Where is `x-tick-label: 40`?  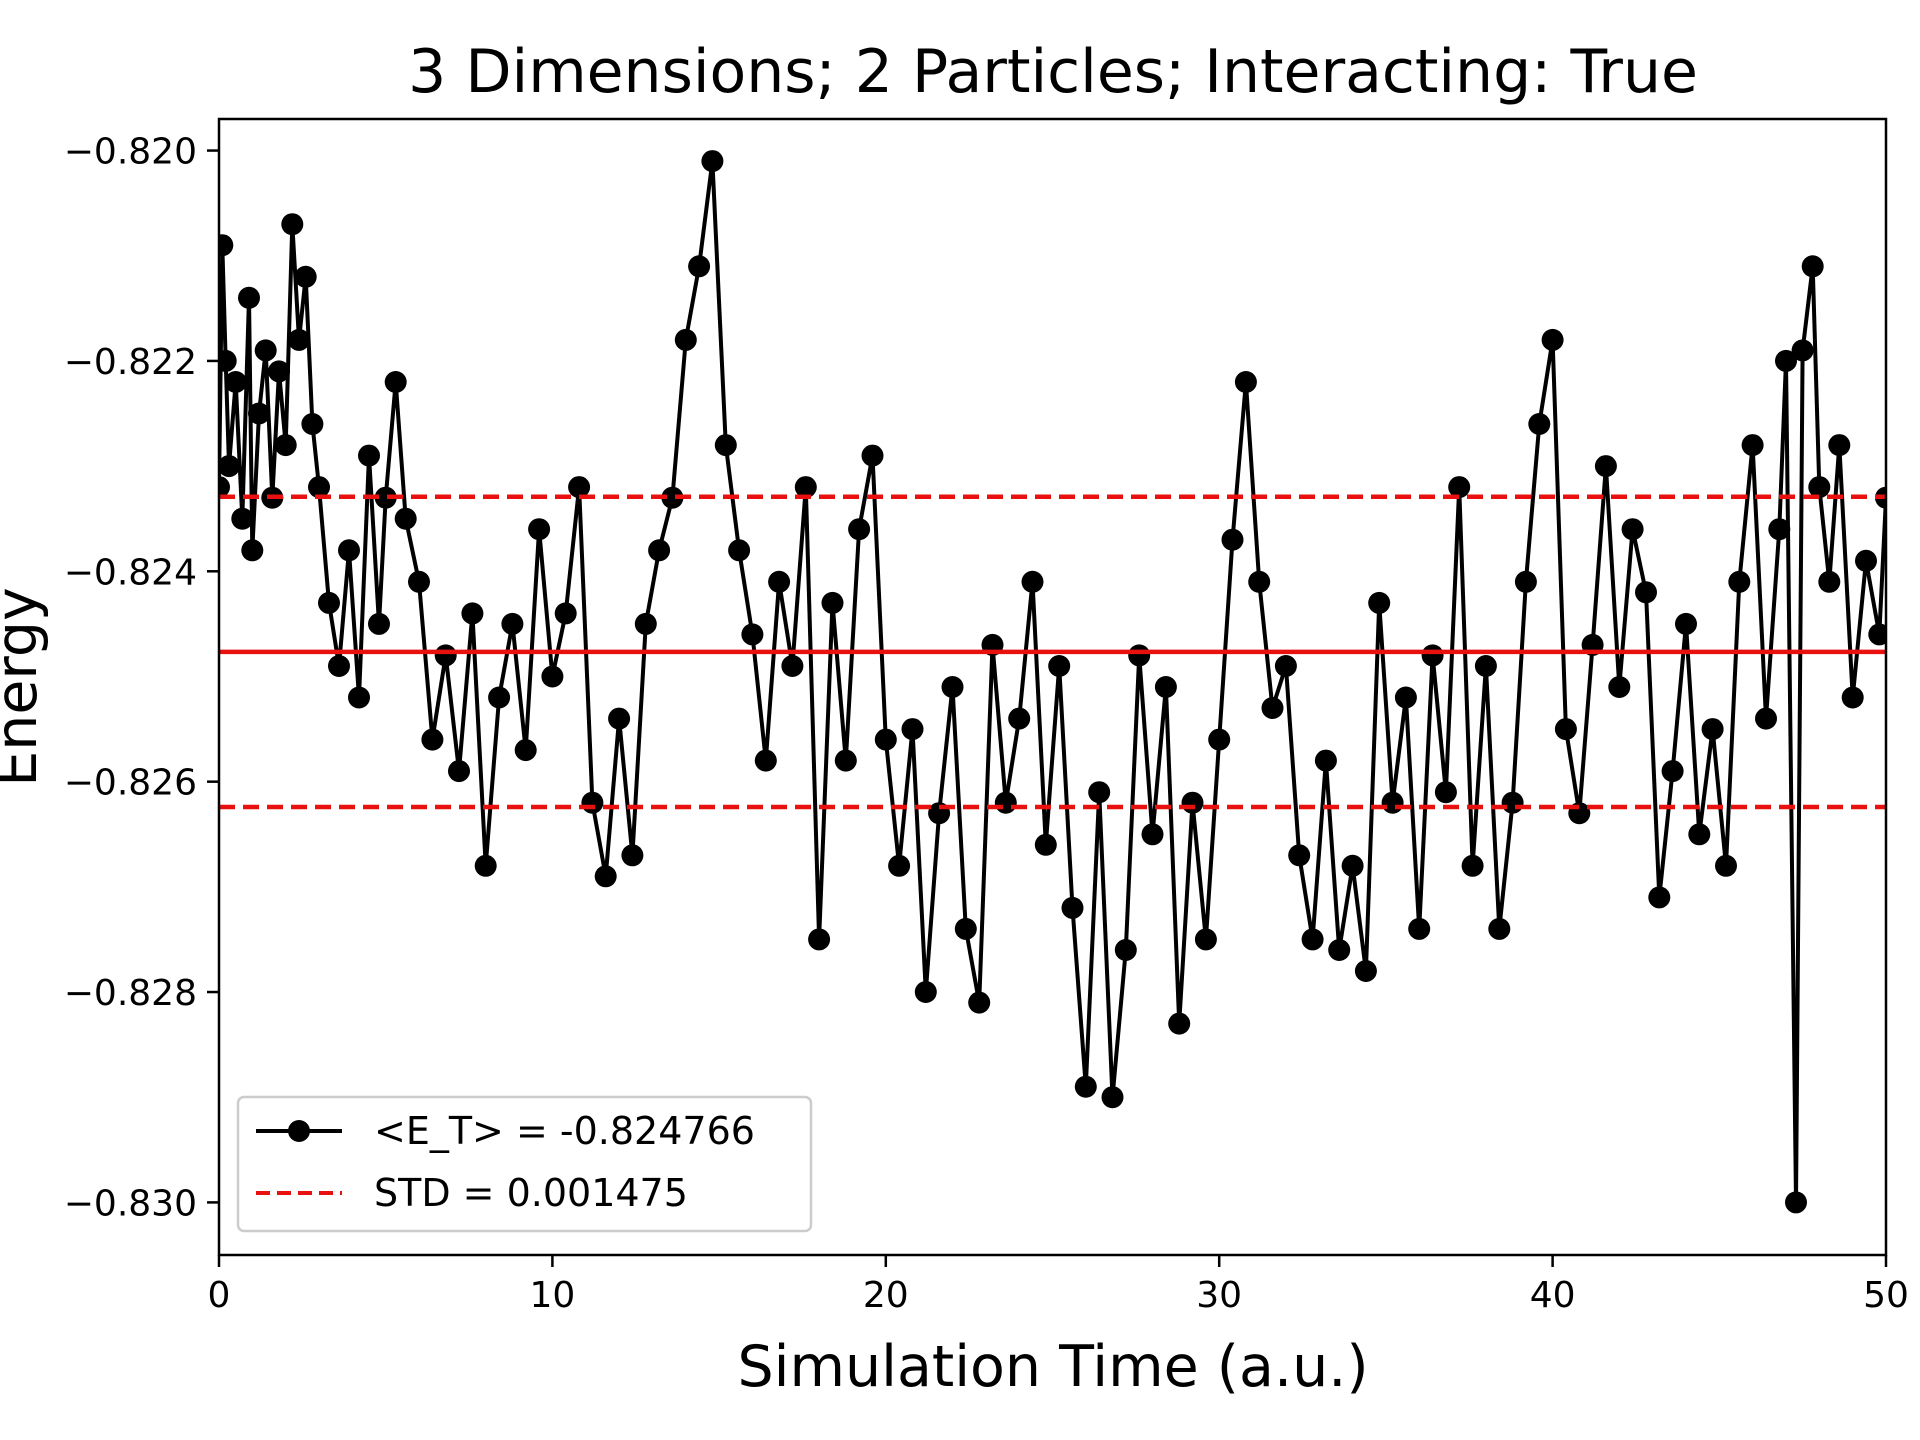 x-tick-label: 40 is located at coordinates (1553, 1295).